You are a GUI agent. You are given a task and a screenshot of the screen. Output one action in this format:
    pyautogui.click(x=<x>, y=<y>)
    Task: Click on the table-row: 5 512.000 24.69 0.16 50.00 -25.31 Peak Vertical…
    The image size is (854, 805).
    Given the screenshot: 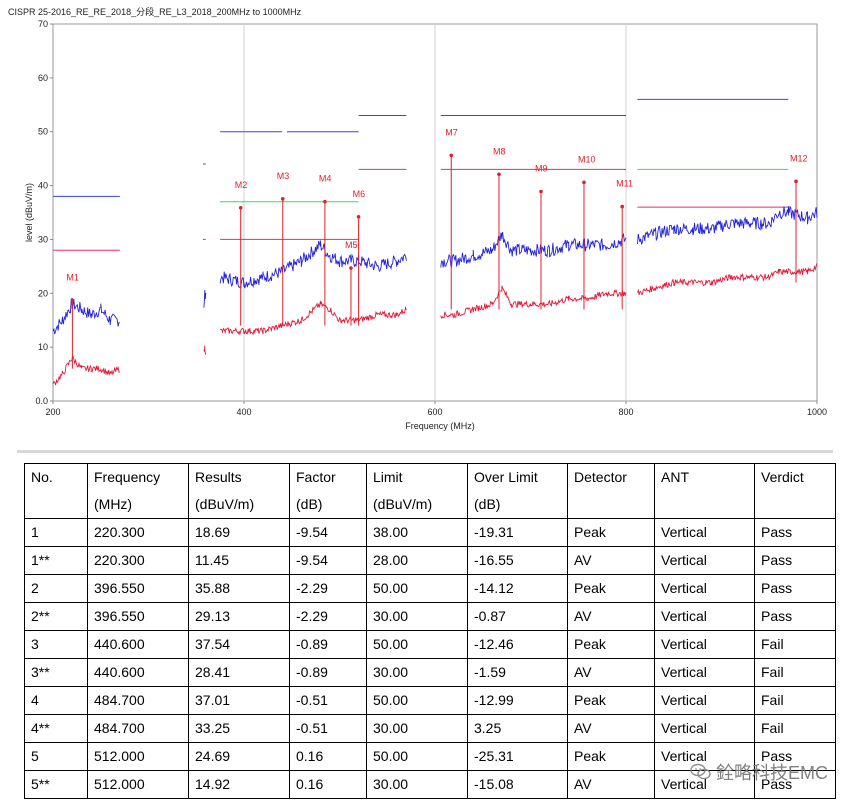 What is the action you would take?
    pyautogui.click(x=430, y=756)
    